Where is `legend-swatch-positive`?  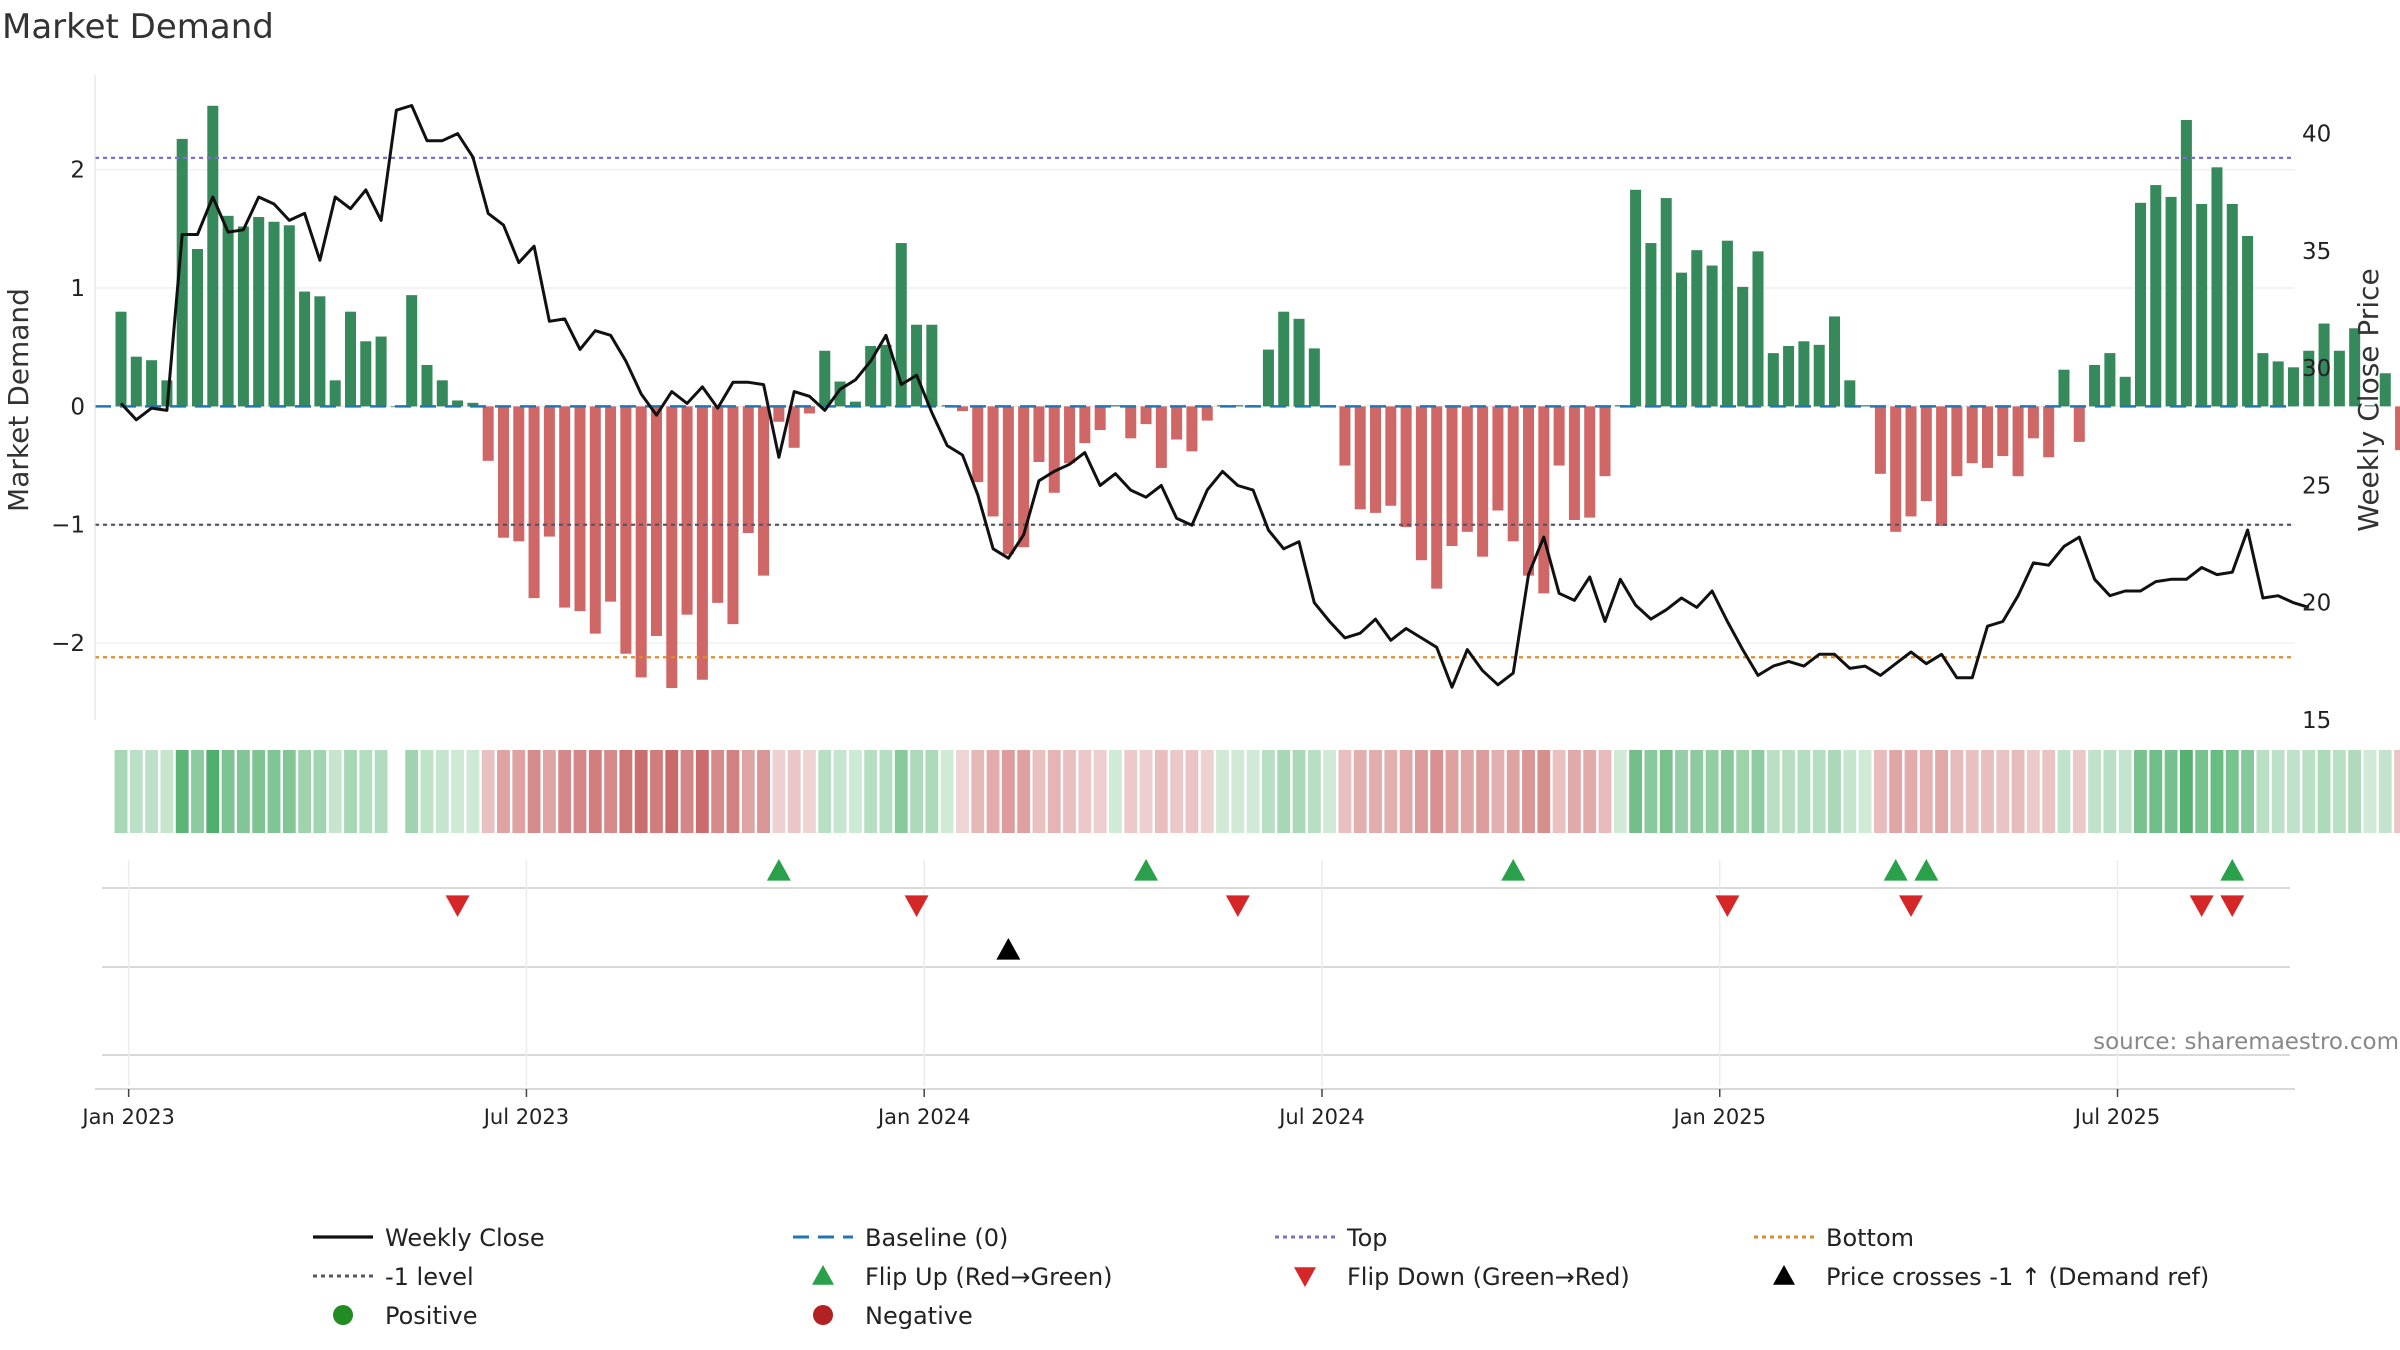 legend-swatch-positive is located at coordinates (343, 1315).